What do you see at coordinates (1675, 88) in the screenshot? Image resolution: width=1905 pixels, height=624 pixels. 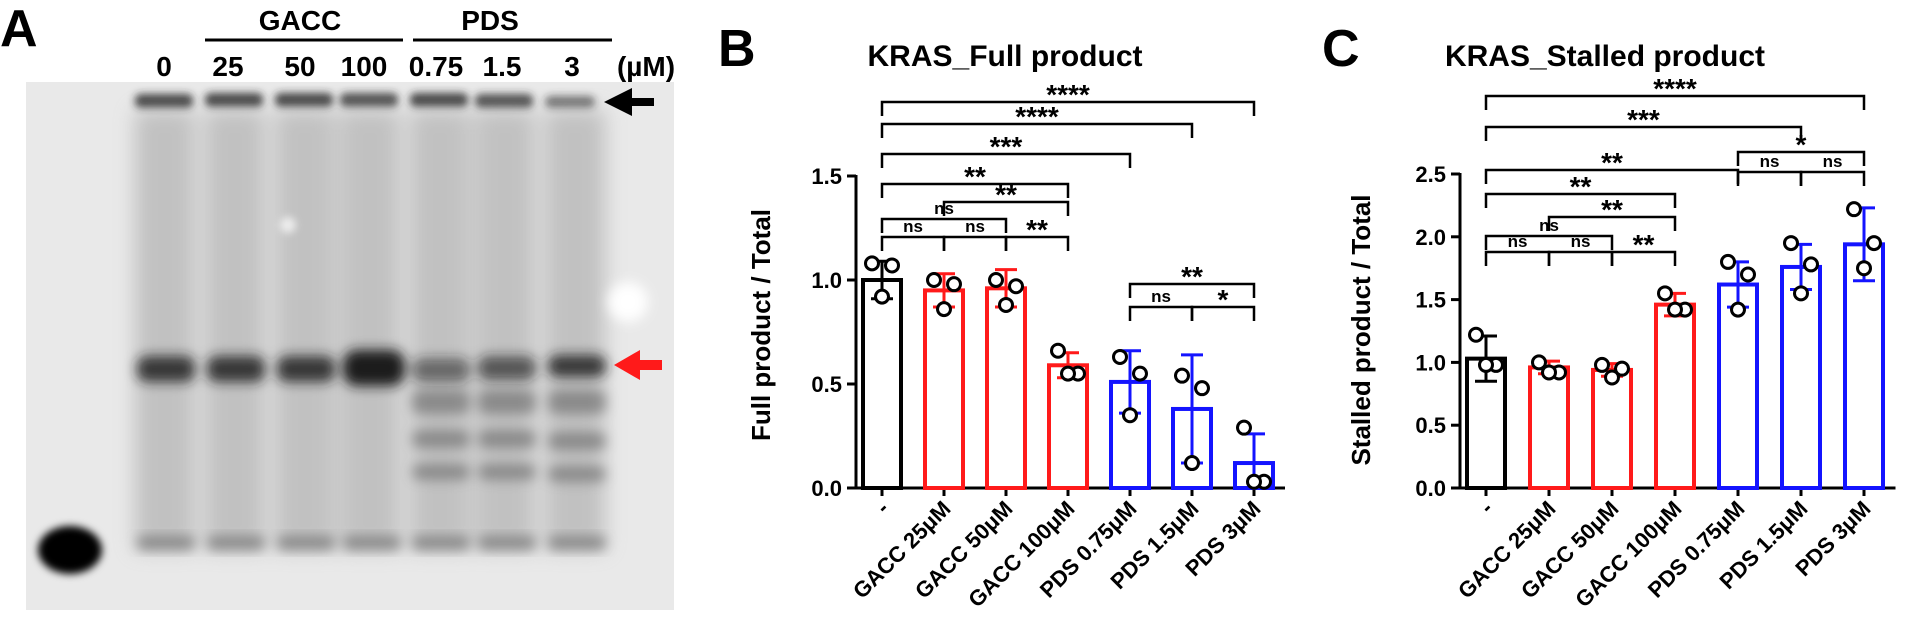 I see `chart-c-sig-label: ****` at bounding box center [1675, 88].